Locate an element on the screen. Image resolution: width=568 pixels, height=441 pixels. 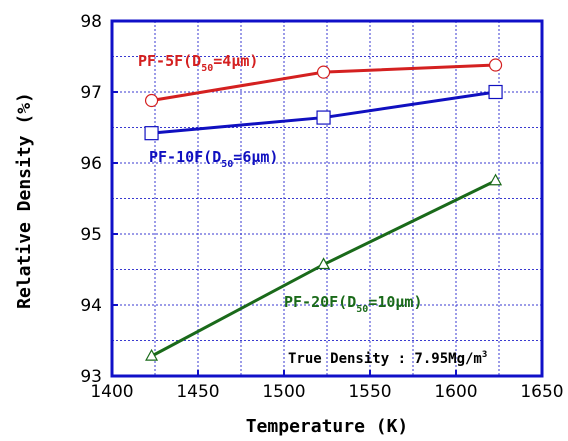
x-tick-label: 1650 is located at coordinates (541, 392).